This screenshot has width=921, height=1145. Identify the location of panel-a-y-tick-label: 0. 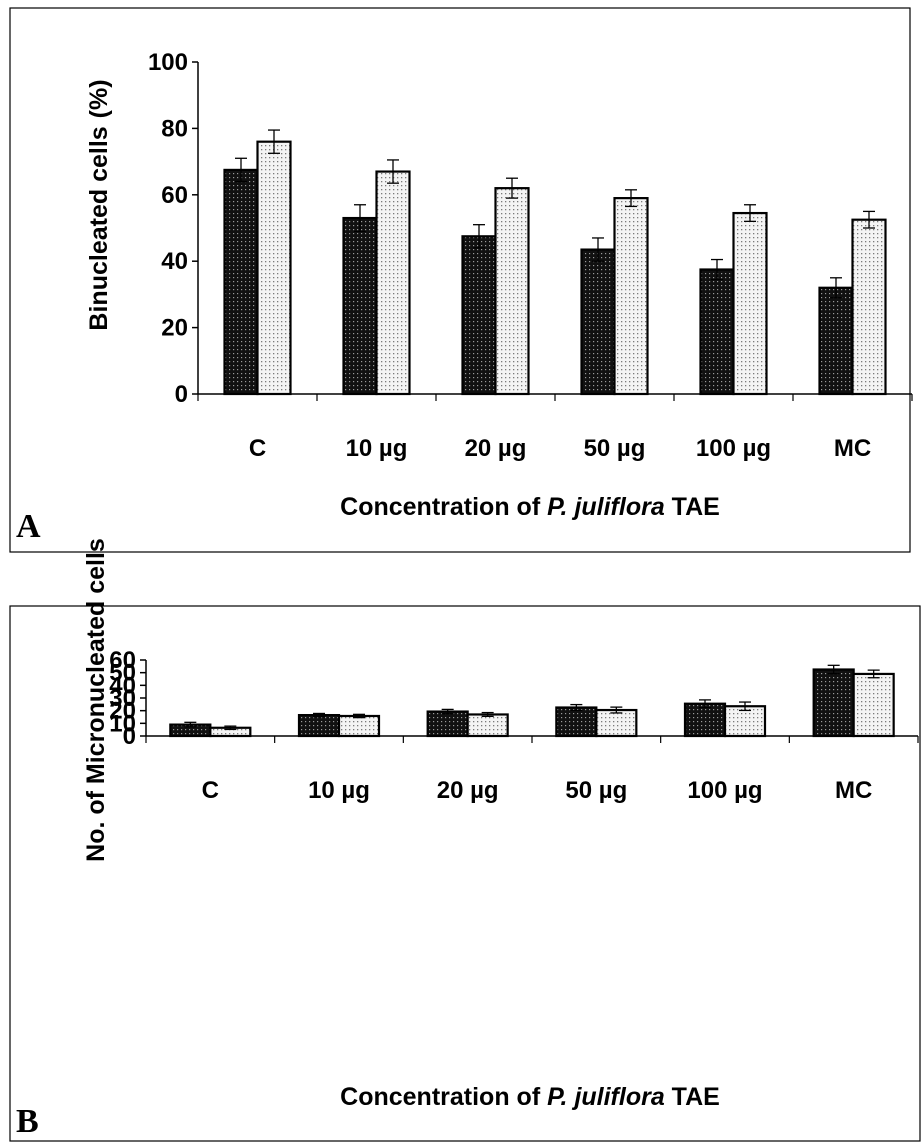
(181, 394).